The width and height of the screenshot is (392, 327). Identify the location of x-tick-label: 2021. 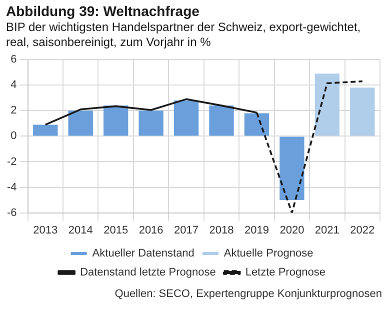
(327, 230).